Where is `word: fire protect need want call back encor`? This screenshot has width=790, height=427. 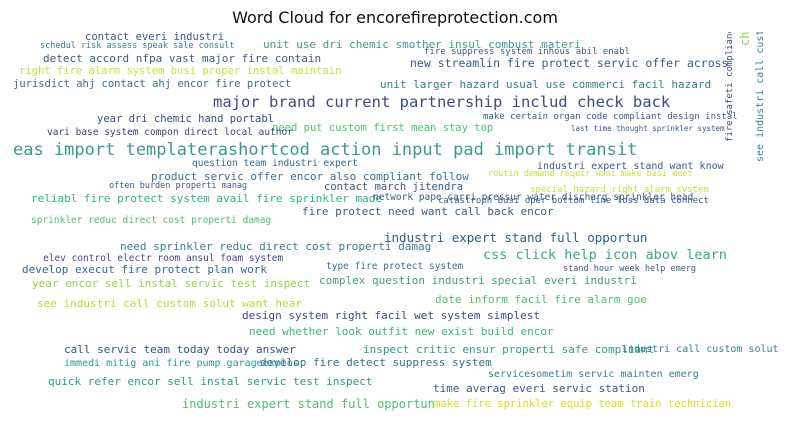 word: fire protect need want call back encor is located at coordinates (428, 211).